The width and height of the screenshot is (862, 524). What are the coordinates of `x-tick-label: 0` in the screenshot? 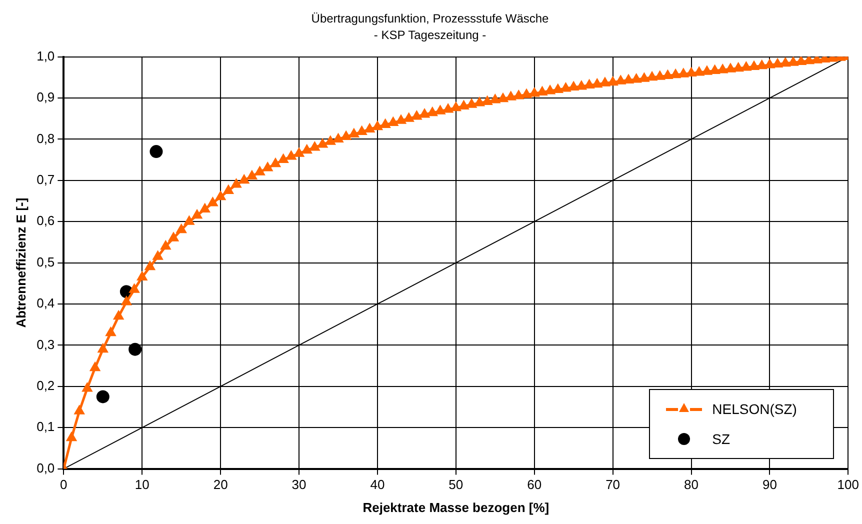 It's located at (64, 484).